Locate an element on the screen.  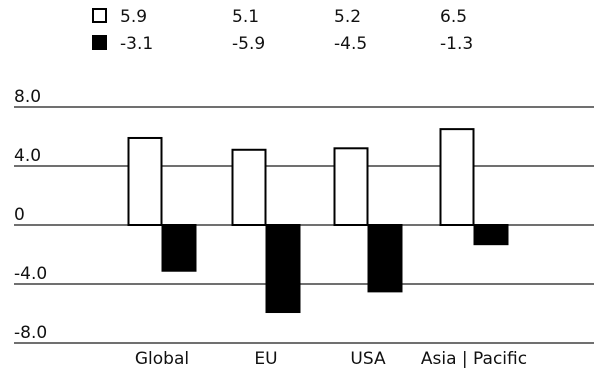
y-tick-label: 8.0 is located at coordinates (27, 97).